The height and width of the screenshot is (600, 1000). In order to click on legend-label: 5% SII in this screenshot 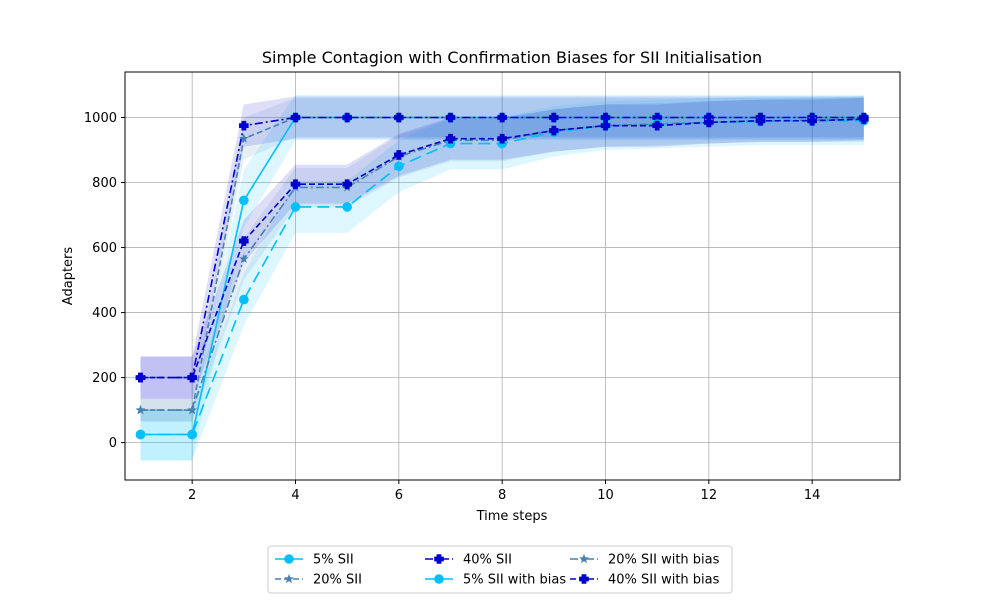, I will do `click(333, 560)`.